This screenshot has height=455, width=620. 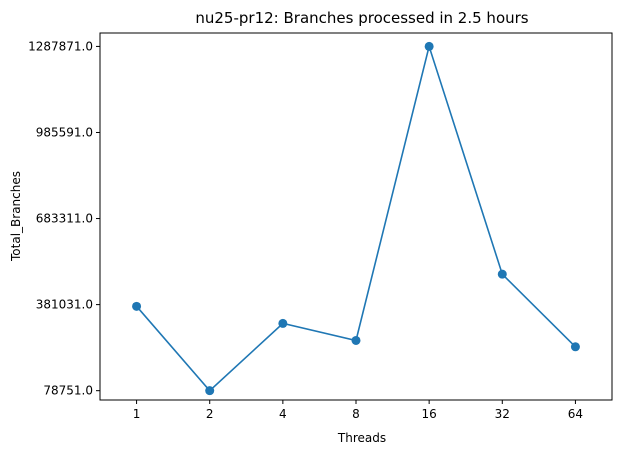 I want to click on x-tick-label: 32, so click(x=502, y=414).